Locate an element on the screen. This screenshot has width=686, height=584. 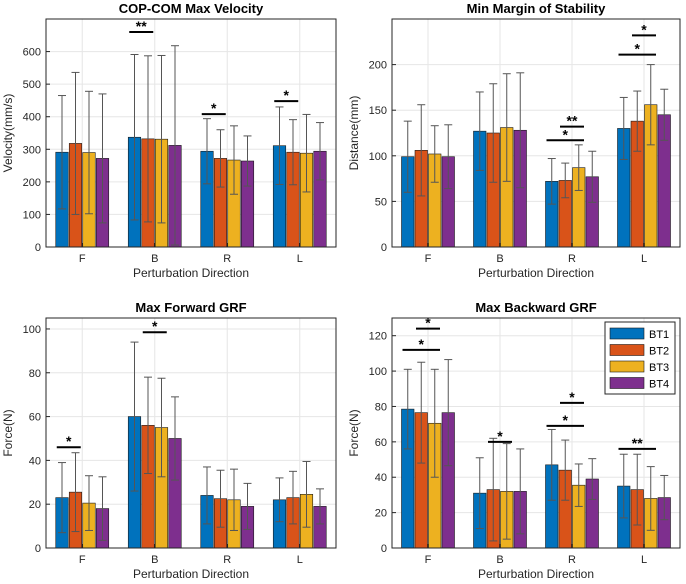
ytick-label-4: 400 is located at coordinates (32, 118).